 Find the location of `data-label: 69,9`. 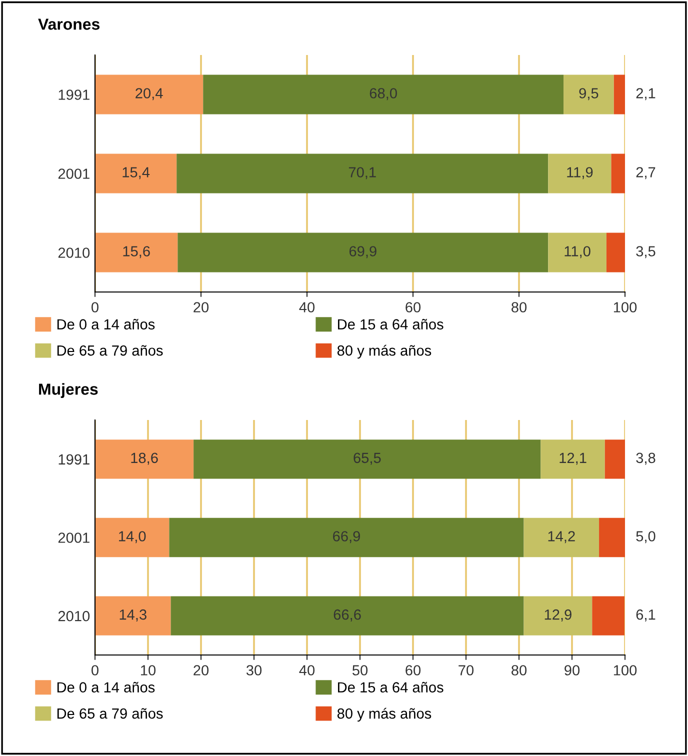

data-label: 69,9 is located at coordinates (362, 252).